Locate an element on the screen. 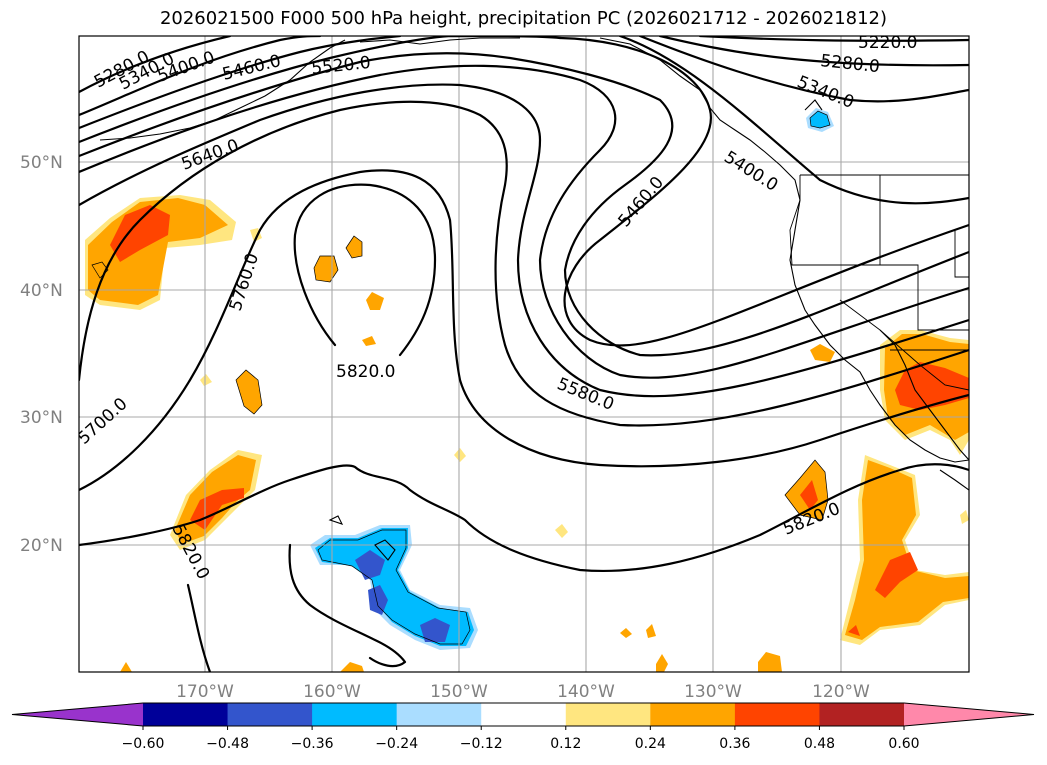 Image resolution: width=1047 pixels, height=765 pixels. lon-label-130w: 130°W is located at coordinates (713, 692).